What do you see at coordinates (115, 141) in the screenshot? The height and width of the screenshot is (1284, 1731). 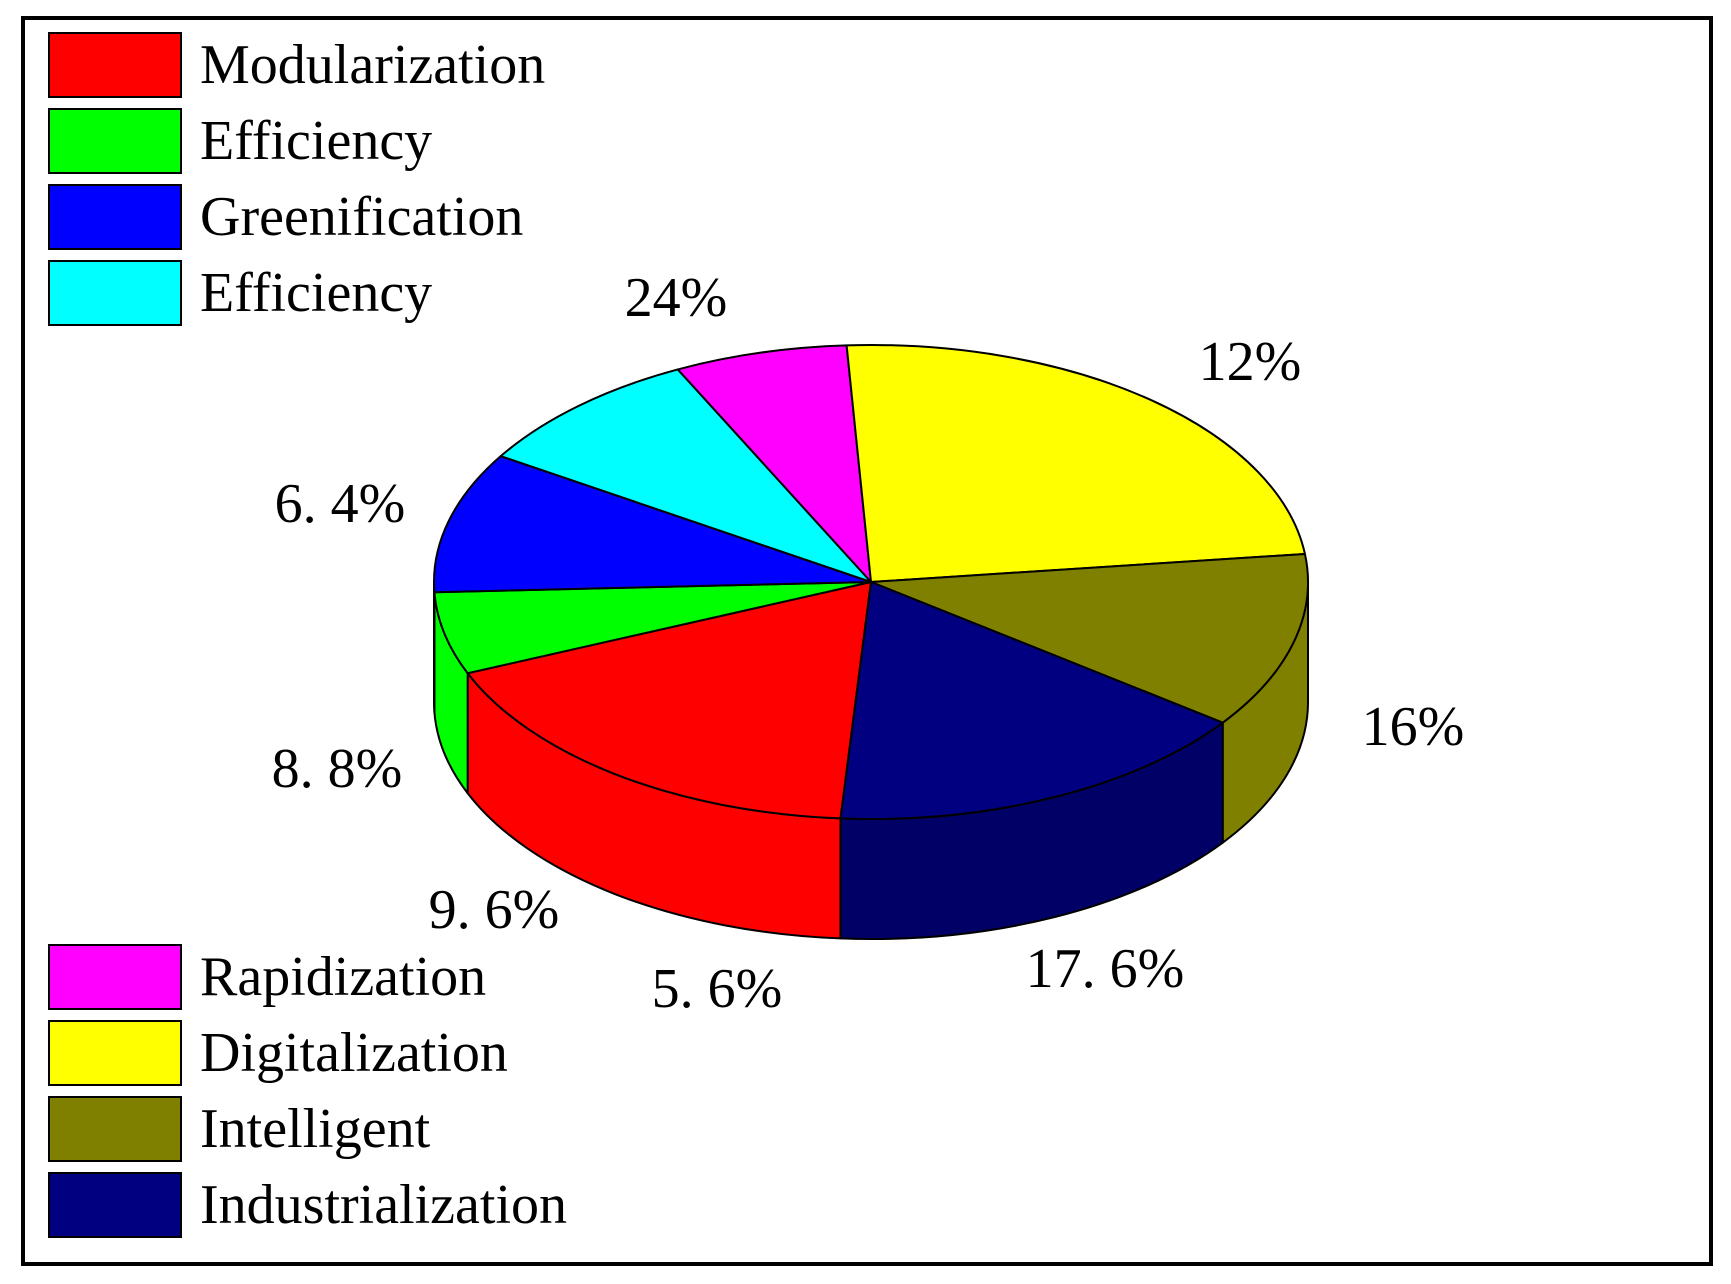 I see `legend-swatch-efficiency-green` at bounding box center [115, 141].